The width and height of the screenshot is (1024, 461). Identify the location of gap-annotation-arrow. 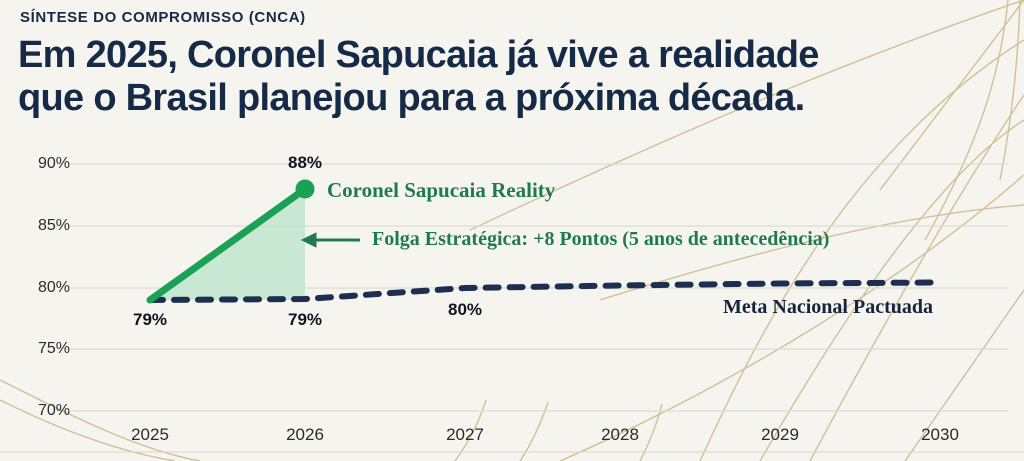
(330, 240).